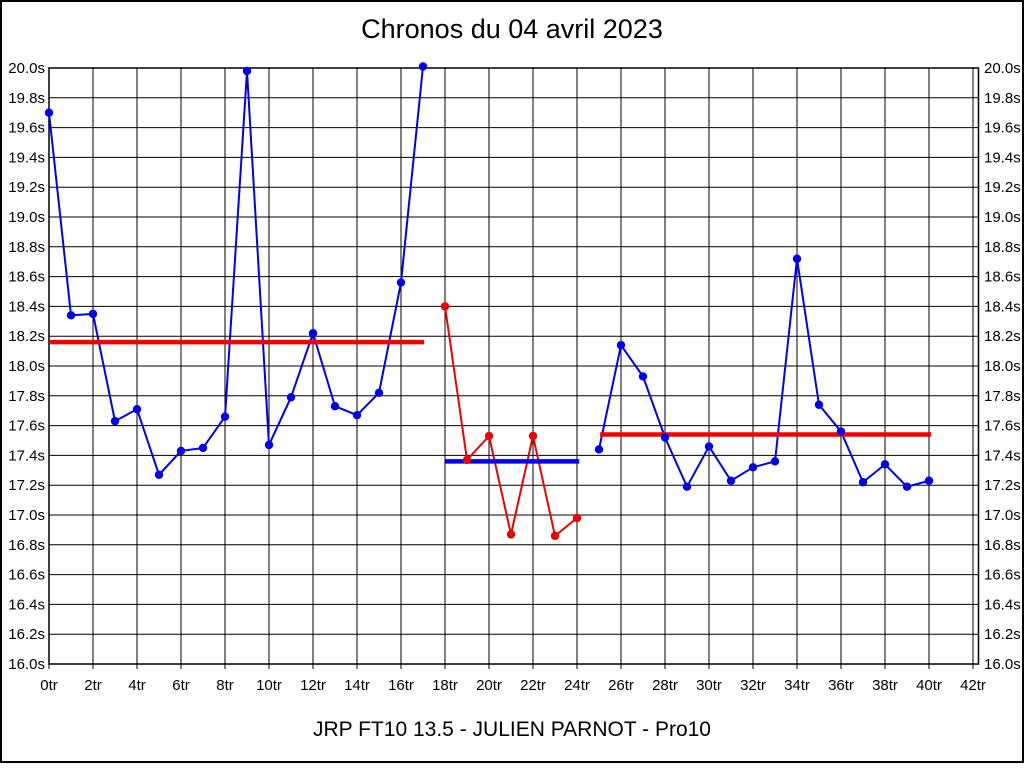  Describe the element at coordinates (1002, 426) in the screenshot. I see `y-tick-label-right: 17.6s` at that location.